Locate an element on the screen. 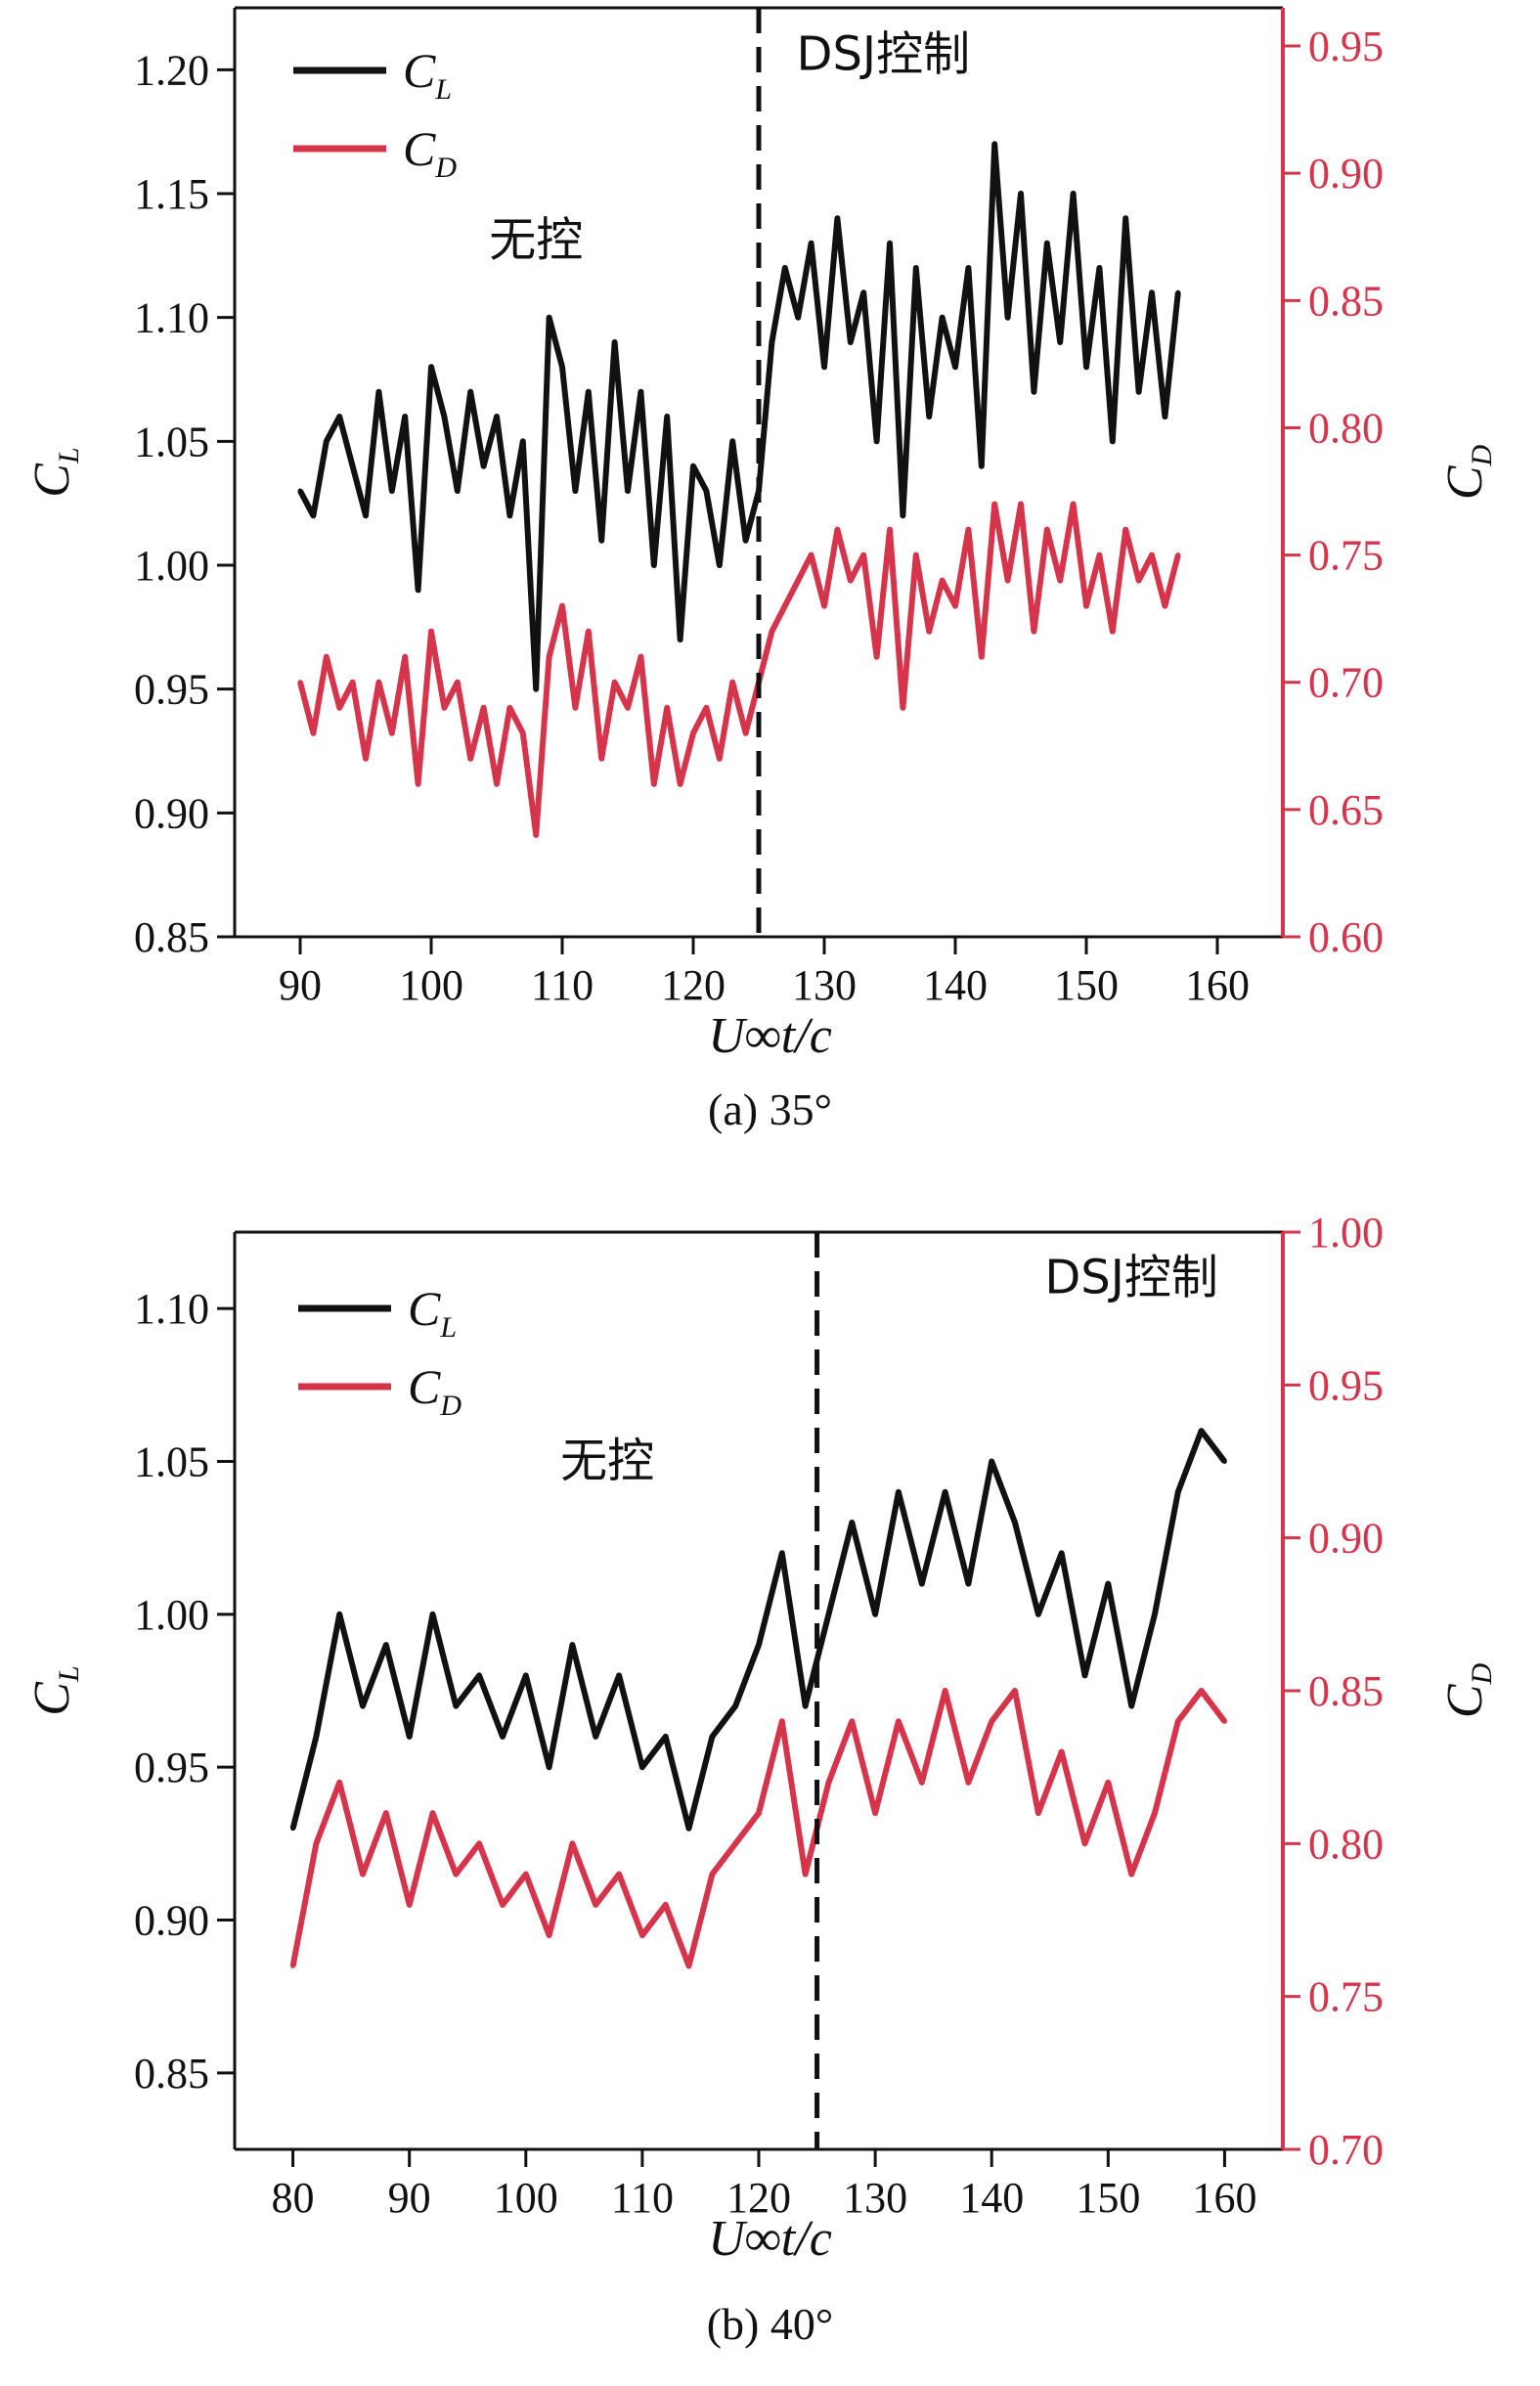 The image size is (1540, 2386). right-y-tick-label: 0.60 is located at coordinates (1346, 937).